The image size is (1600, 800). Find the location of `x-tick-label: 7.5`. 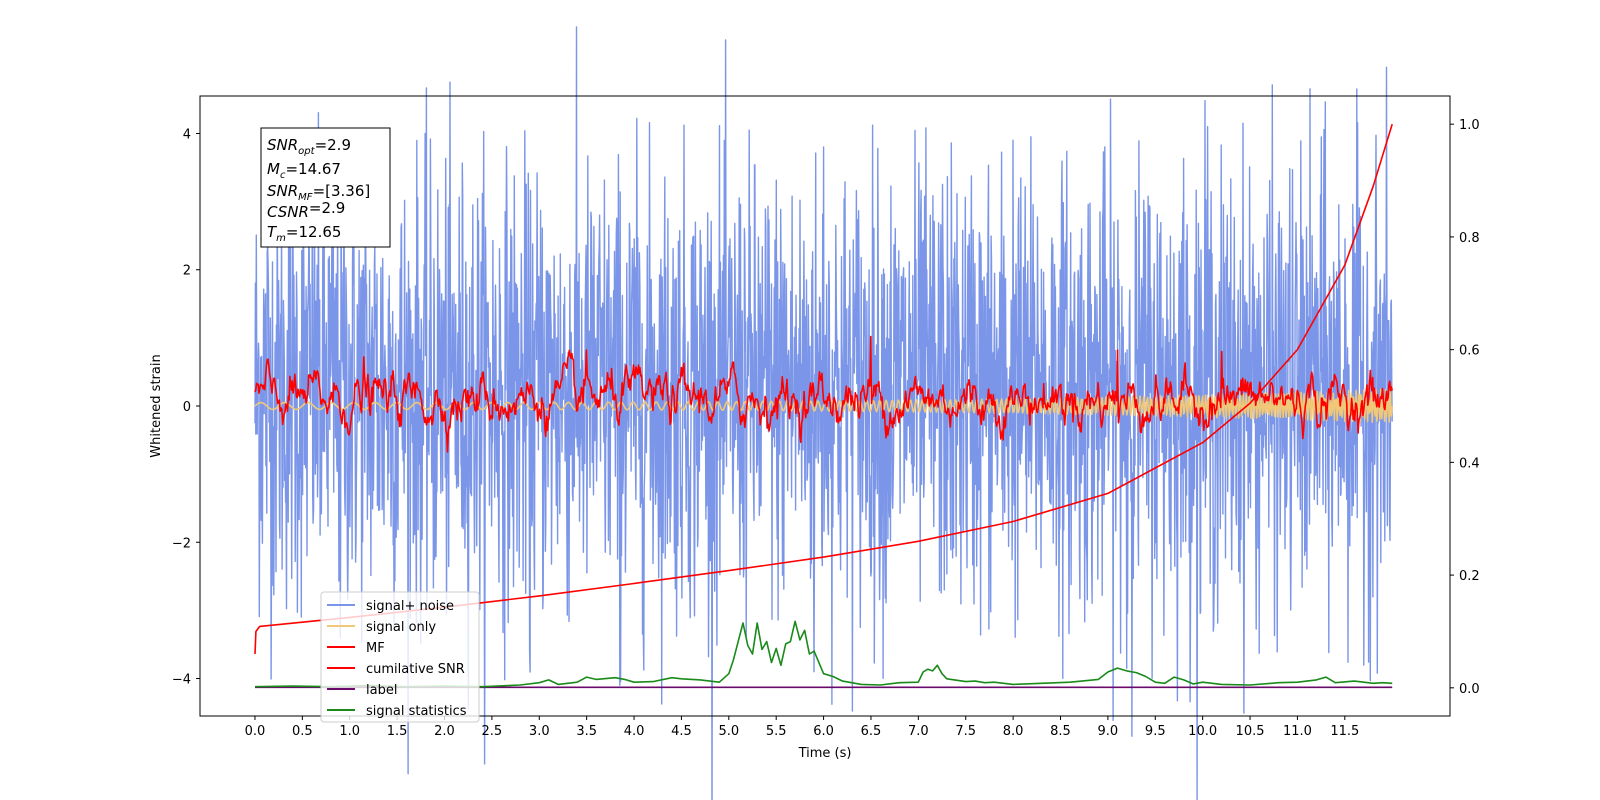

x-tick-label: 7.5 is located at coordinates (965, 731).